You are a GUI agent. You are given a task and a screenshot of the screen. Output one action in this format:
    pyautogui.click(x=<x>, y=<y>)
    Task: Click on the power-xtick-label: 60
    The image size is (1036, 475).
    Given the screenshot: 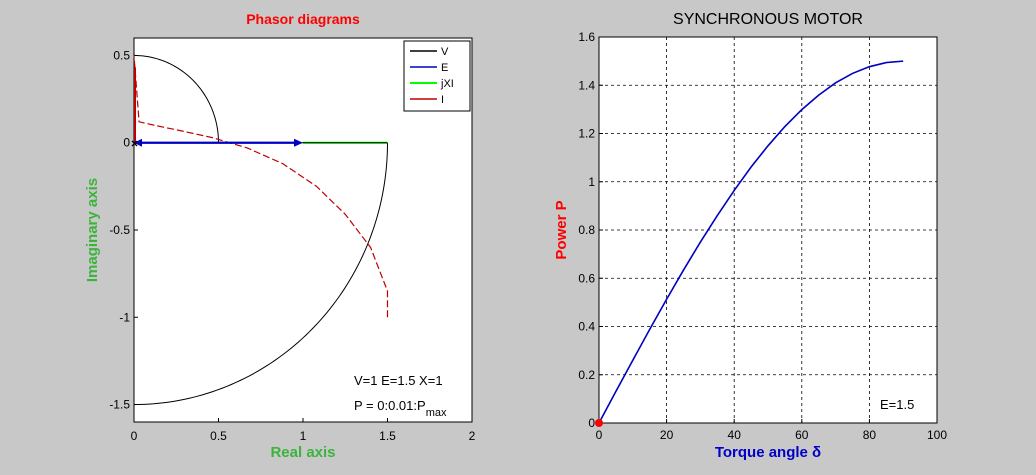 What is the action you would take?
    pyautogui.click(x=802, y=435)
    